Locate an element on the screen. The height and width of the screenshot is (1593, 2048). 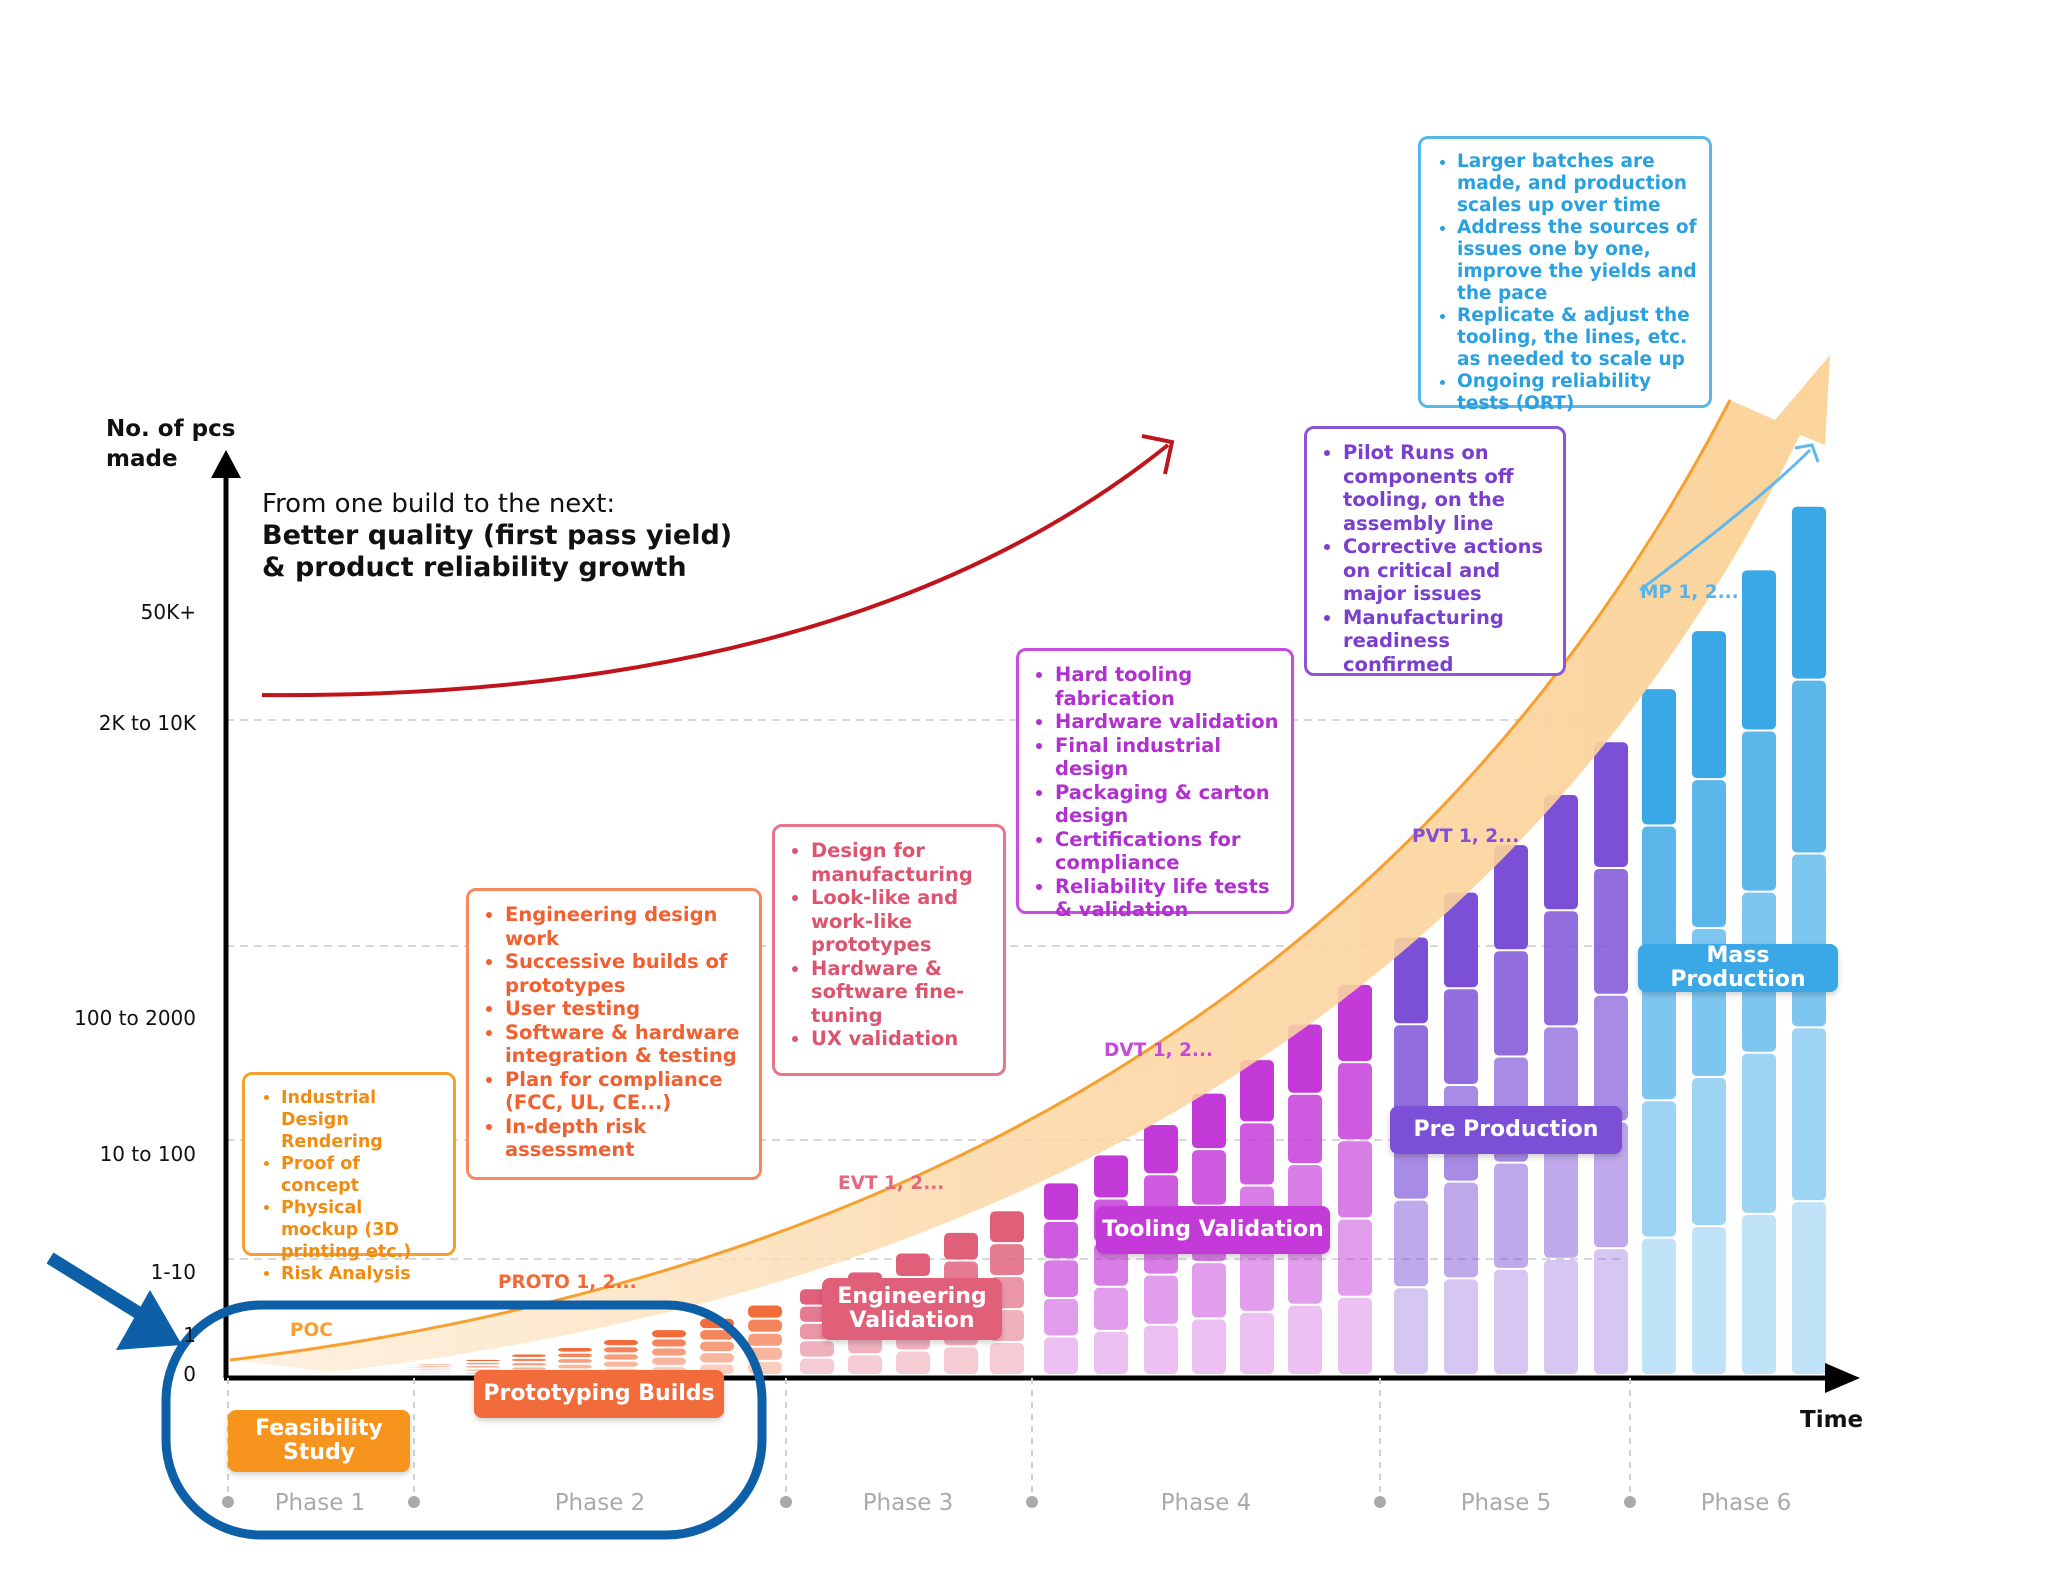
info-bullet: Hard tooling fabrication is located at coordinates (1167, 686).